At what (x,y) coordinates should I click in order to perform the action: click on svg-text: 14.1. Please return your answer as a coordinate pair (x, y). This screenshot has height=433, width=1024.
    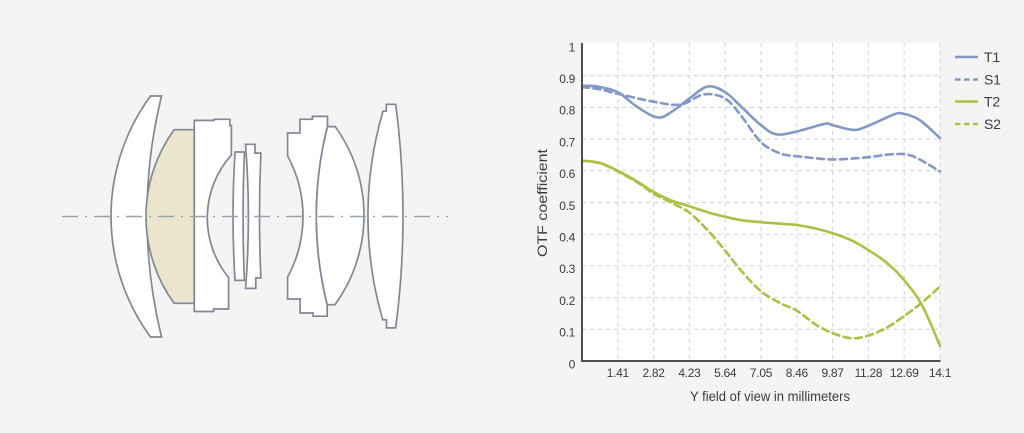
    Looking at the image, I should click on (940, 373).